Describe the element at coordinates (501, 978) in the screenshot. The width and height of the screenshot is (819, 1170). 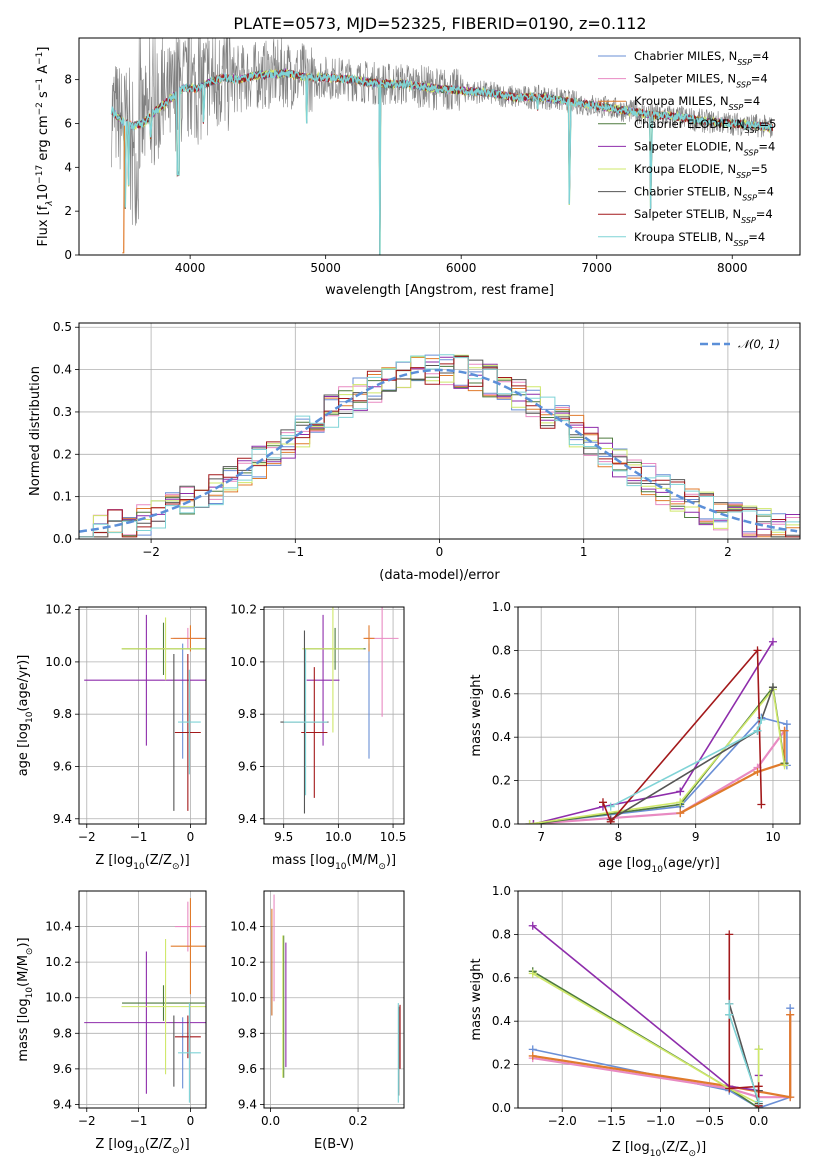
I see `massweight_vs_Z-ytick-label: 0.6` at that location.